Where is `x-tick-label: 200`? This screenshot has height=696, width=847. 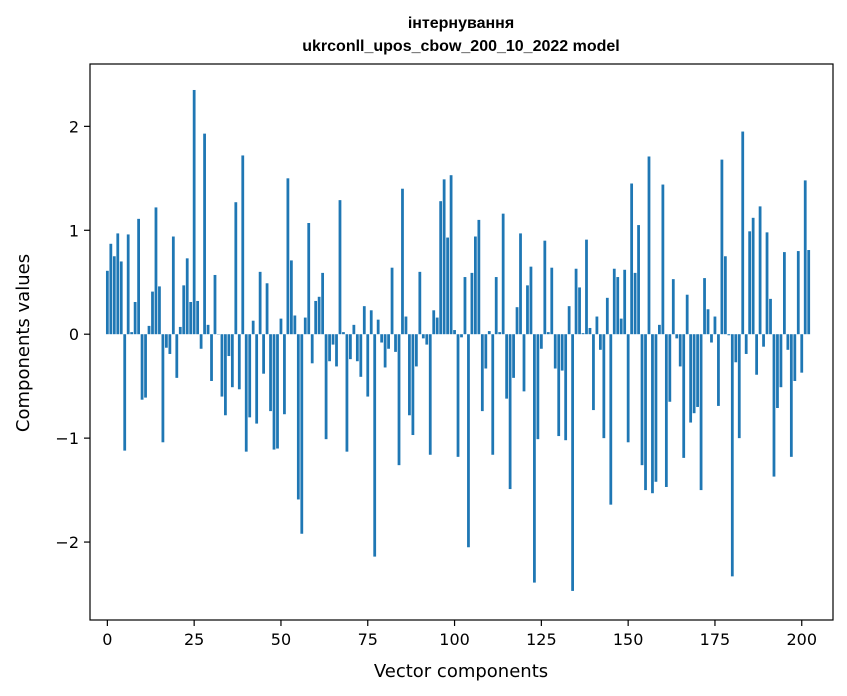
x-tick-label: 200 is located at coordinates (801, 639).